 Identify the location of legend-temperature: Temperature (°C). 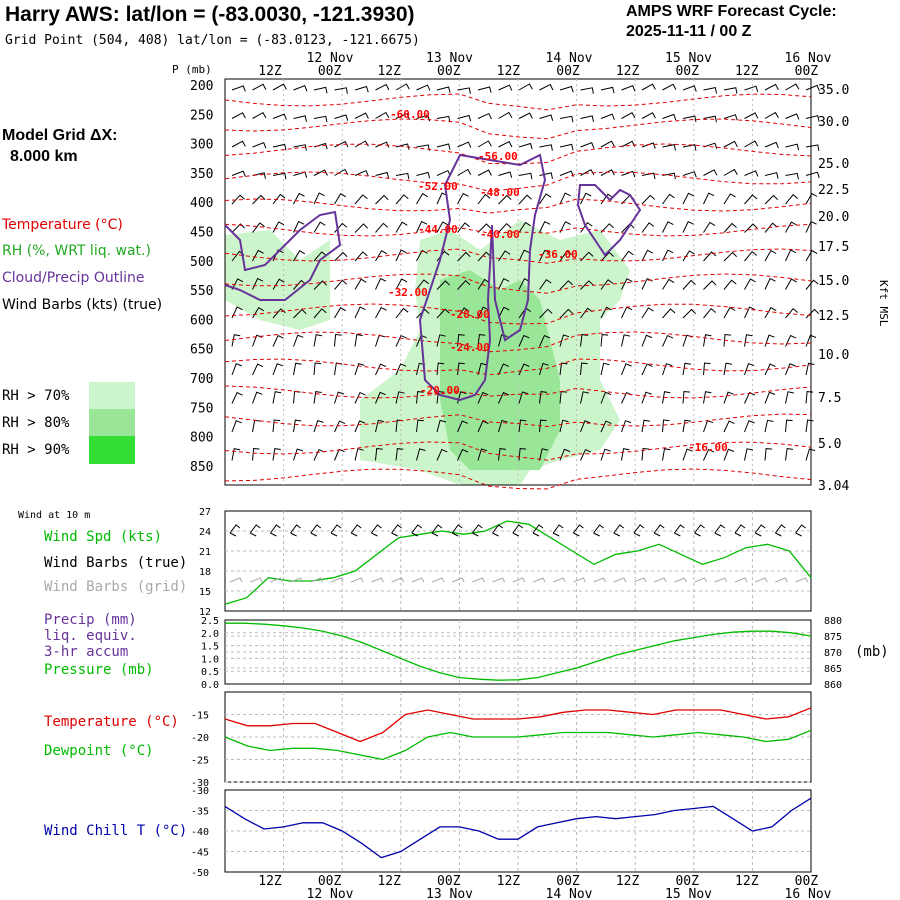
(62, 225).